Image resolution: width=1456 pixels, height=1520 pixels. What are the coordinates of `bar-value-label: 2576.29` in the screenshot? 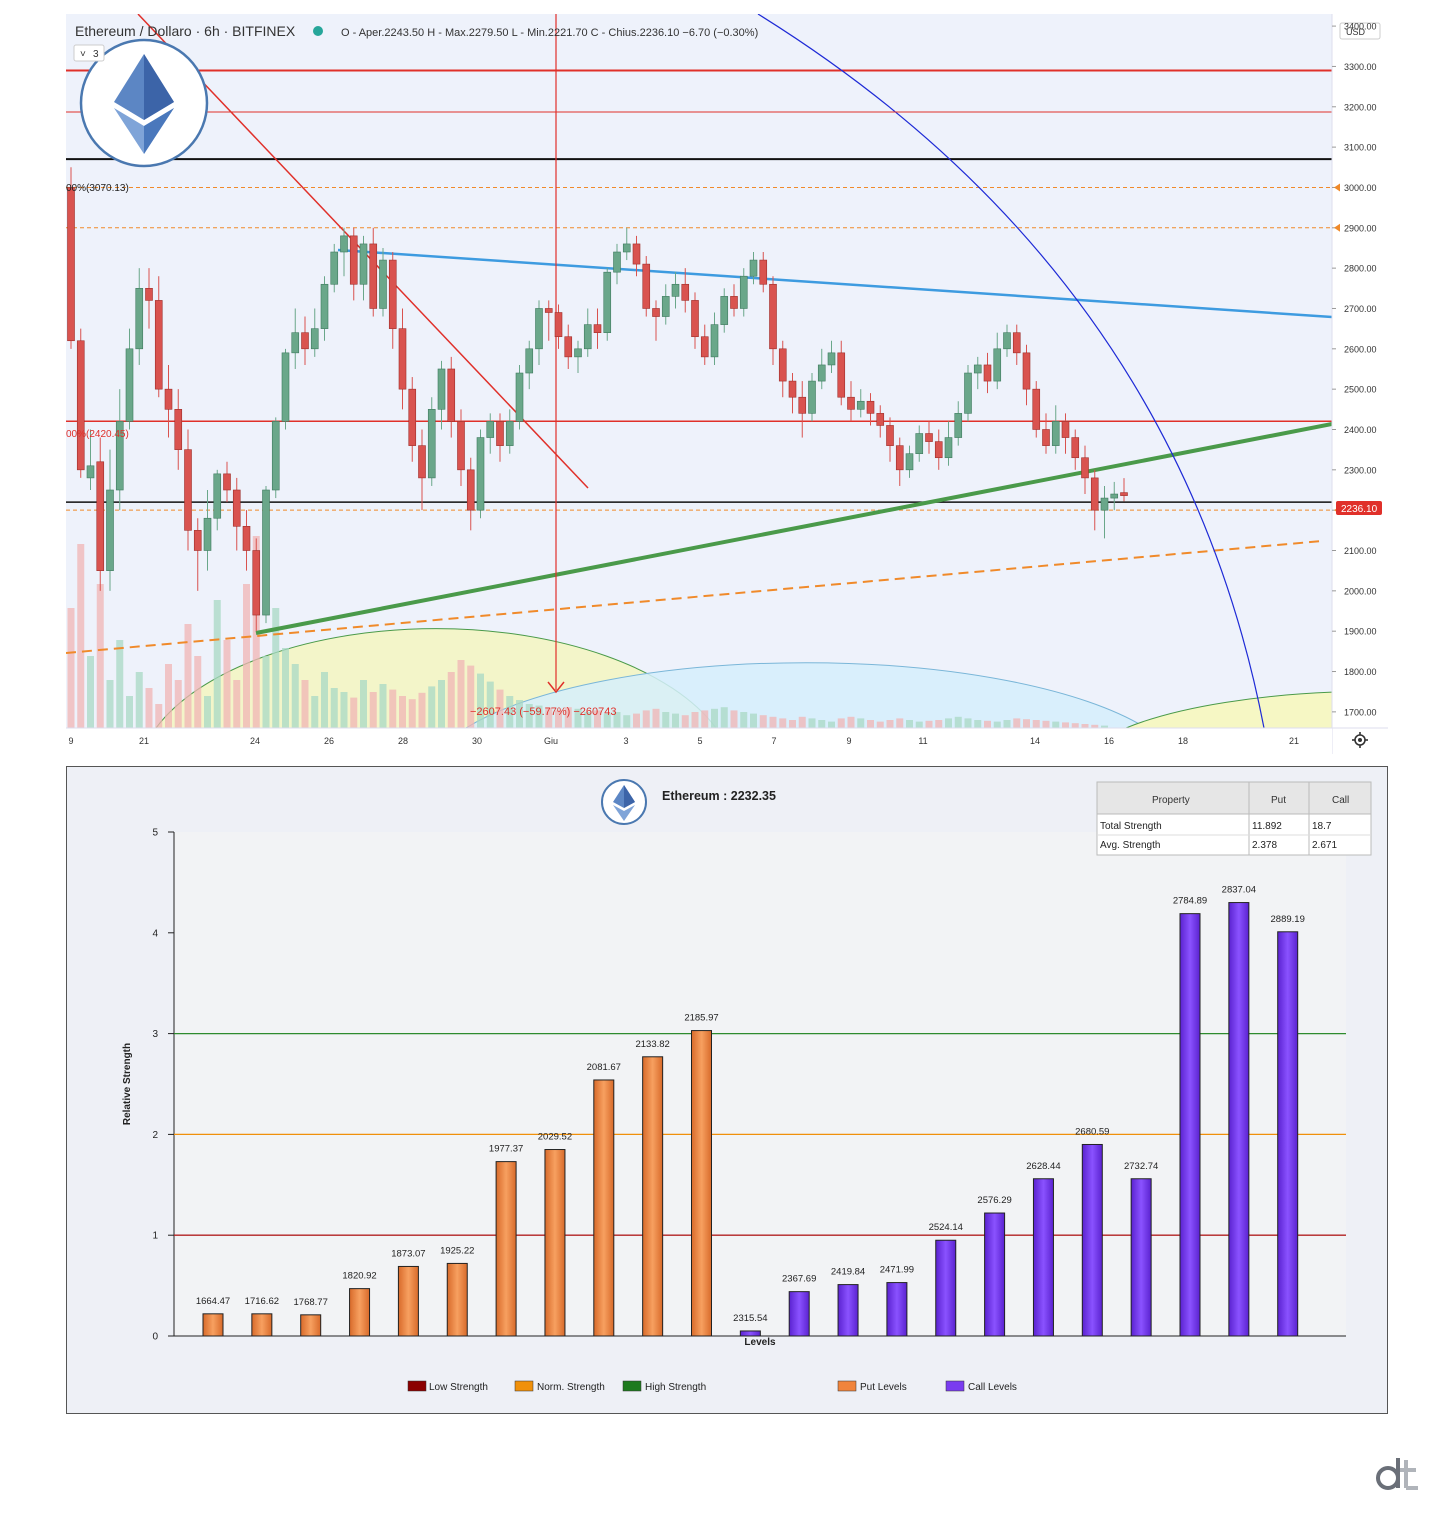 It's located at (994, 1200).